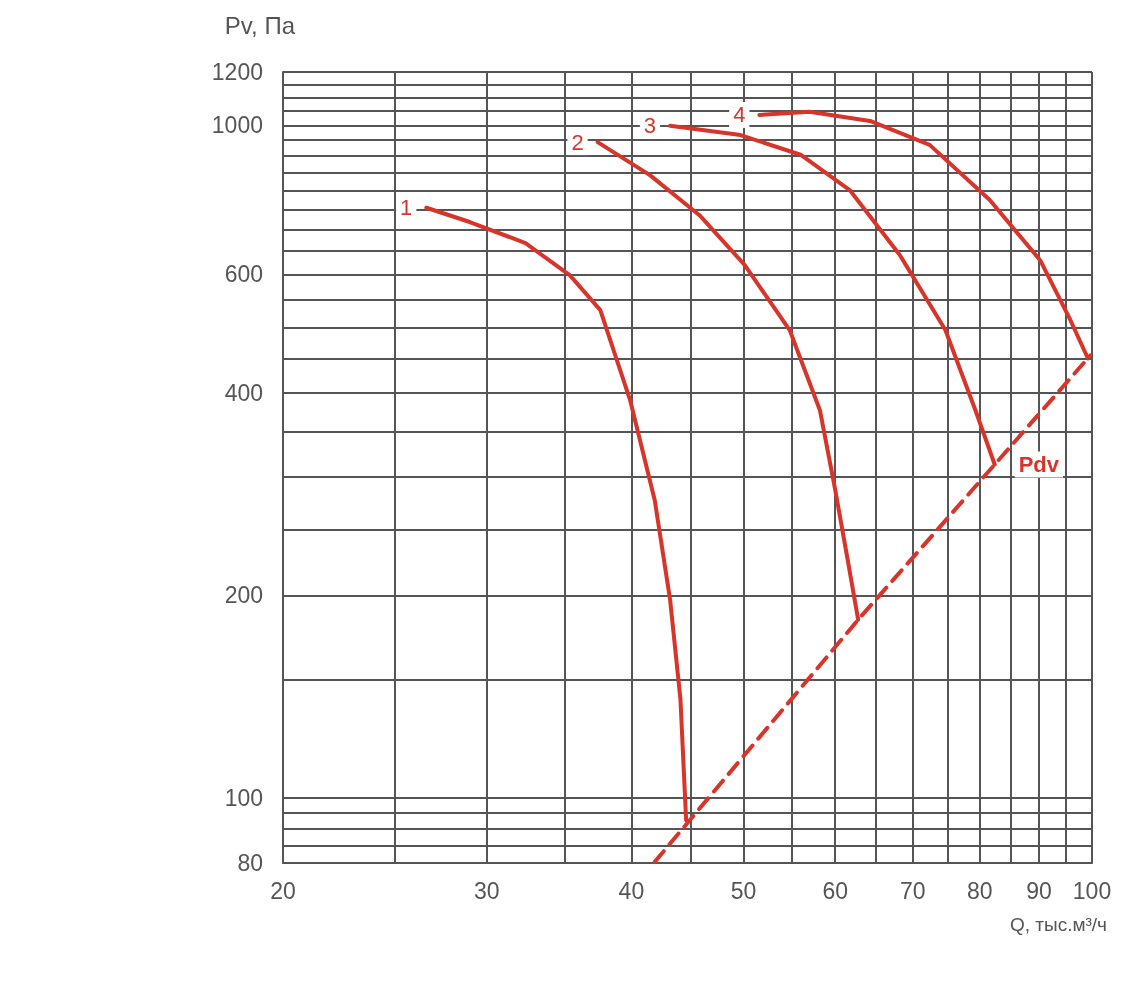  I want to click on series-label: 2, so click(577, 142).